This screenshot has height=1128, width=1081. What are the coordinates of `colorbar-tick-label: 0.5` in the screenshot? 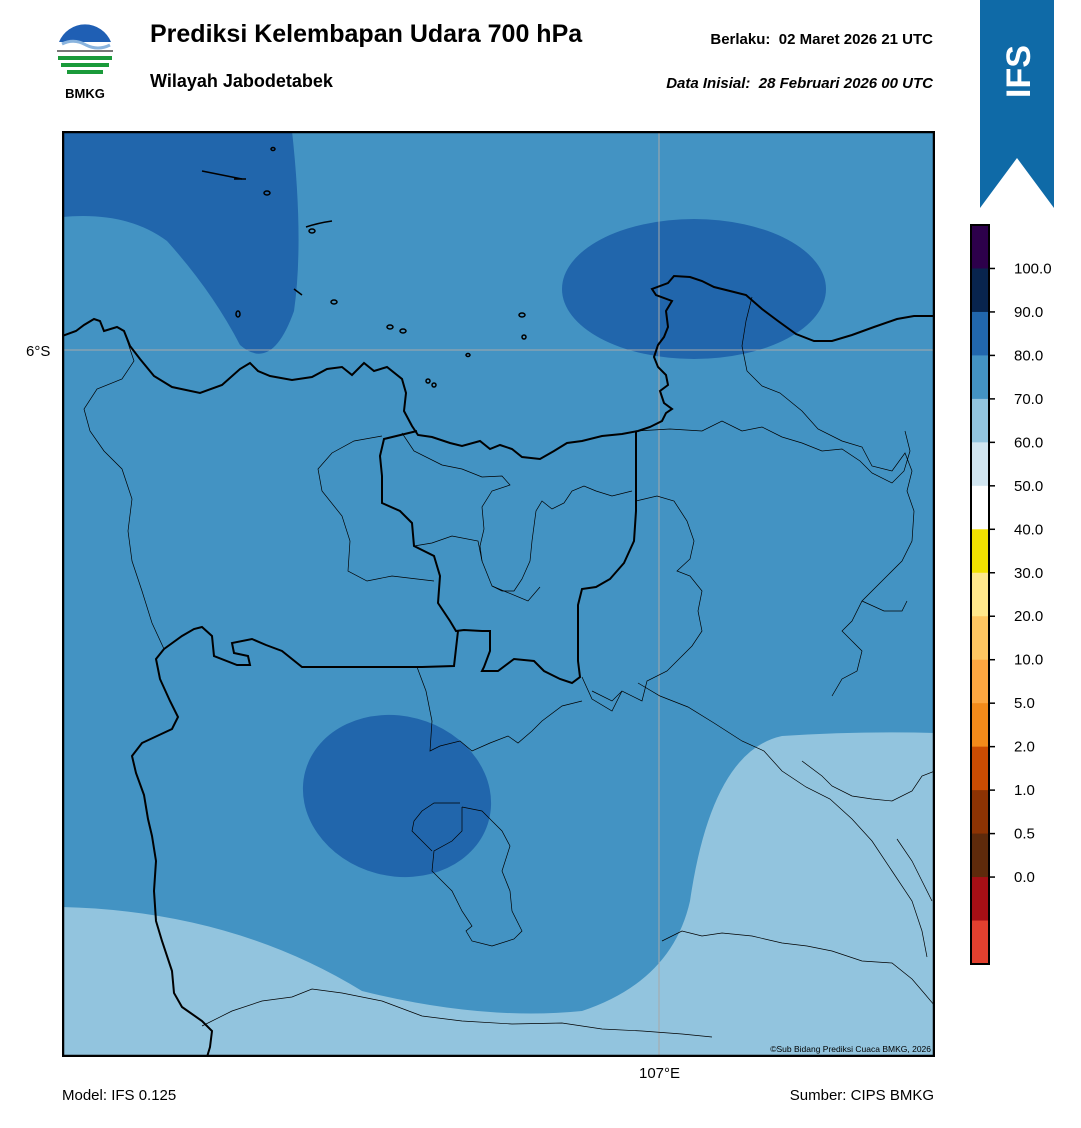 It's located at (1024, 834).